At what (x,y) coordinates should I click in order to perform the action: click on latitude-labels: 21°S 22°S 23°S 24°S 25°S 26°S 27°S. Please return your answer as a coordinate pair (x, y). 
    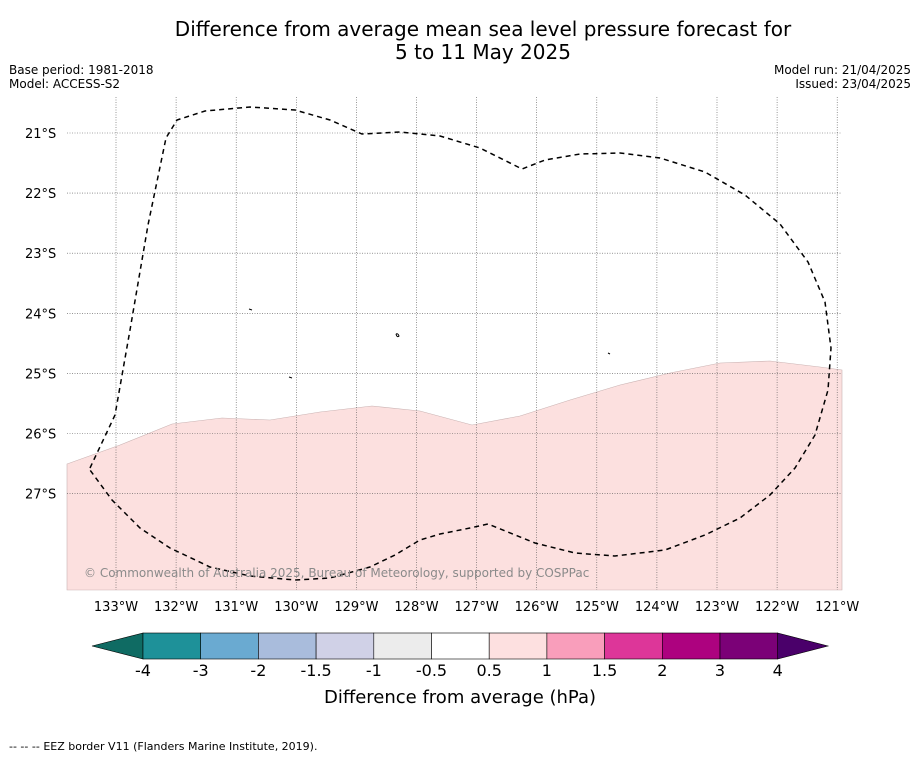
    Looking at the image, I should click on (40, 315).